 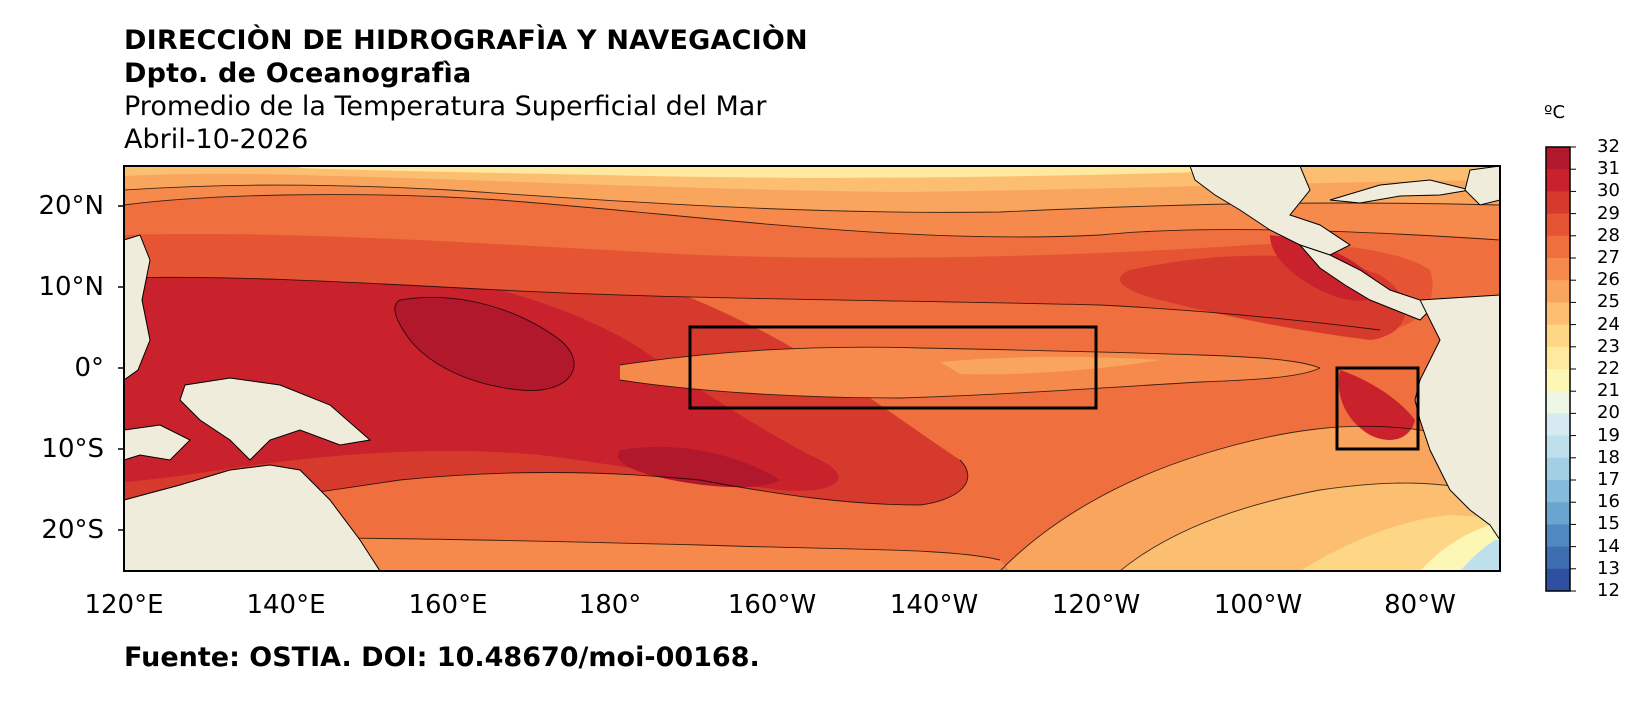 What do you see at coordinates (750, 172) in the screenshot?
I see `sst-band-22-north` at bounding box center [750, 172].